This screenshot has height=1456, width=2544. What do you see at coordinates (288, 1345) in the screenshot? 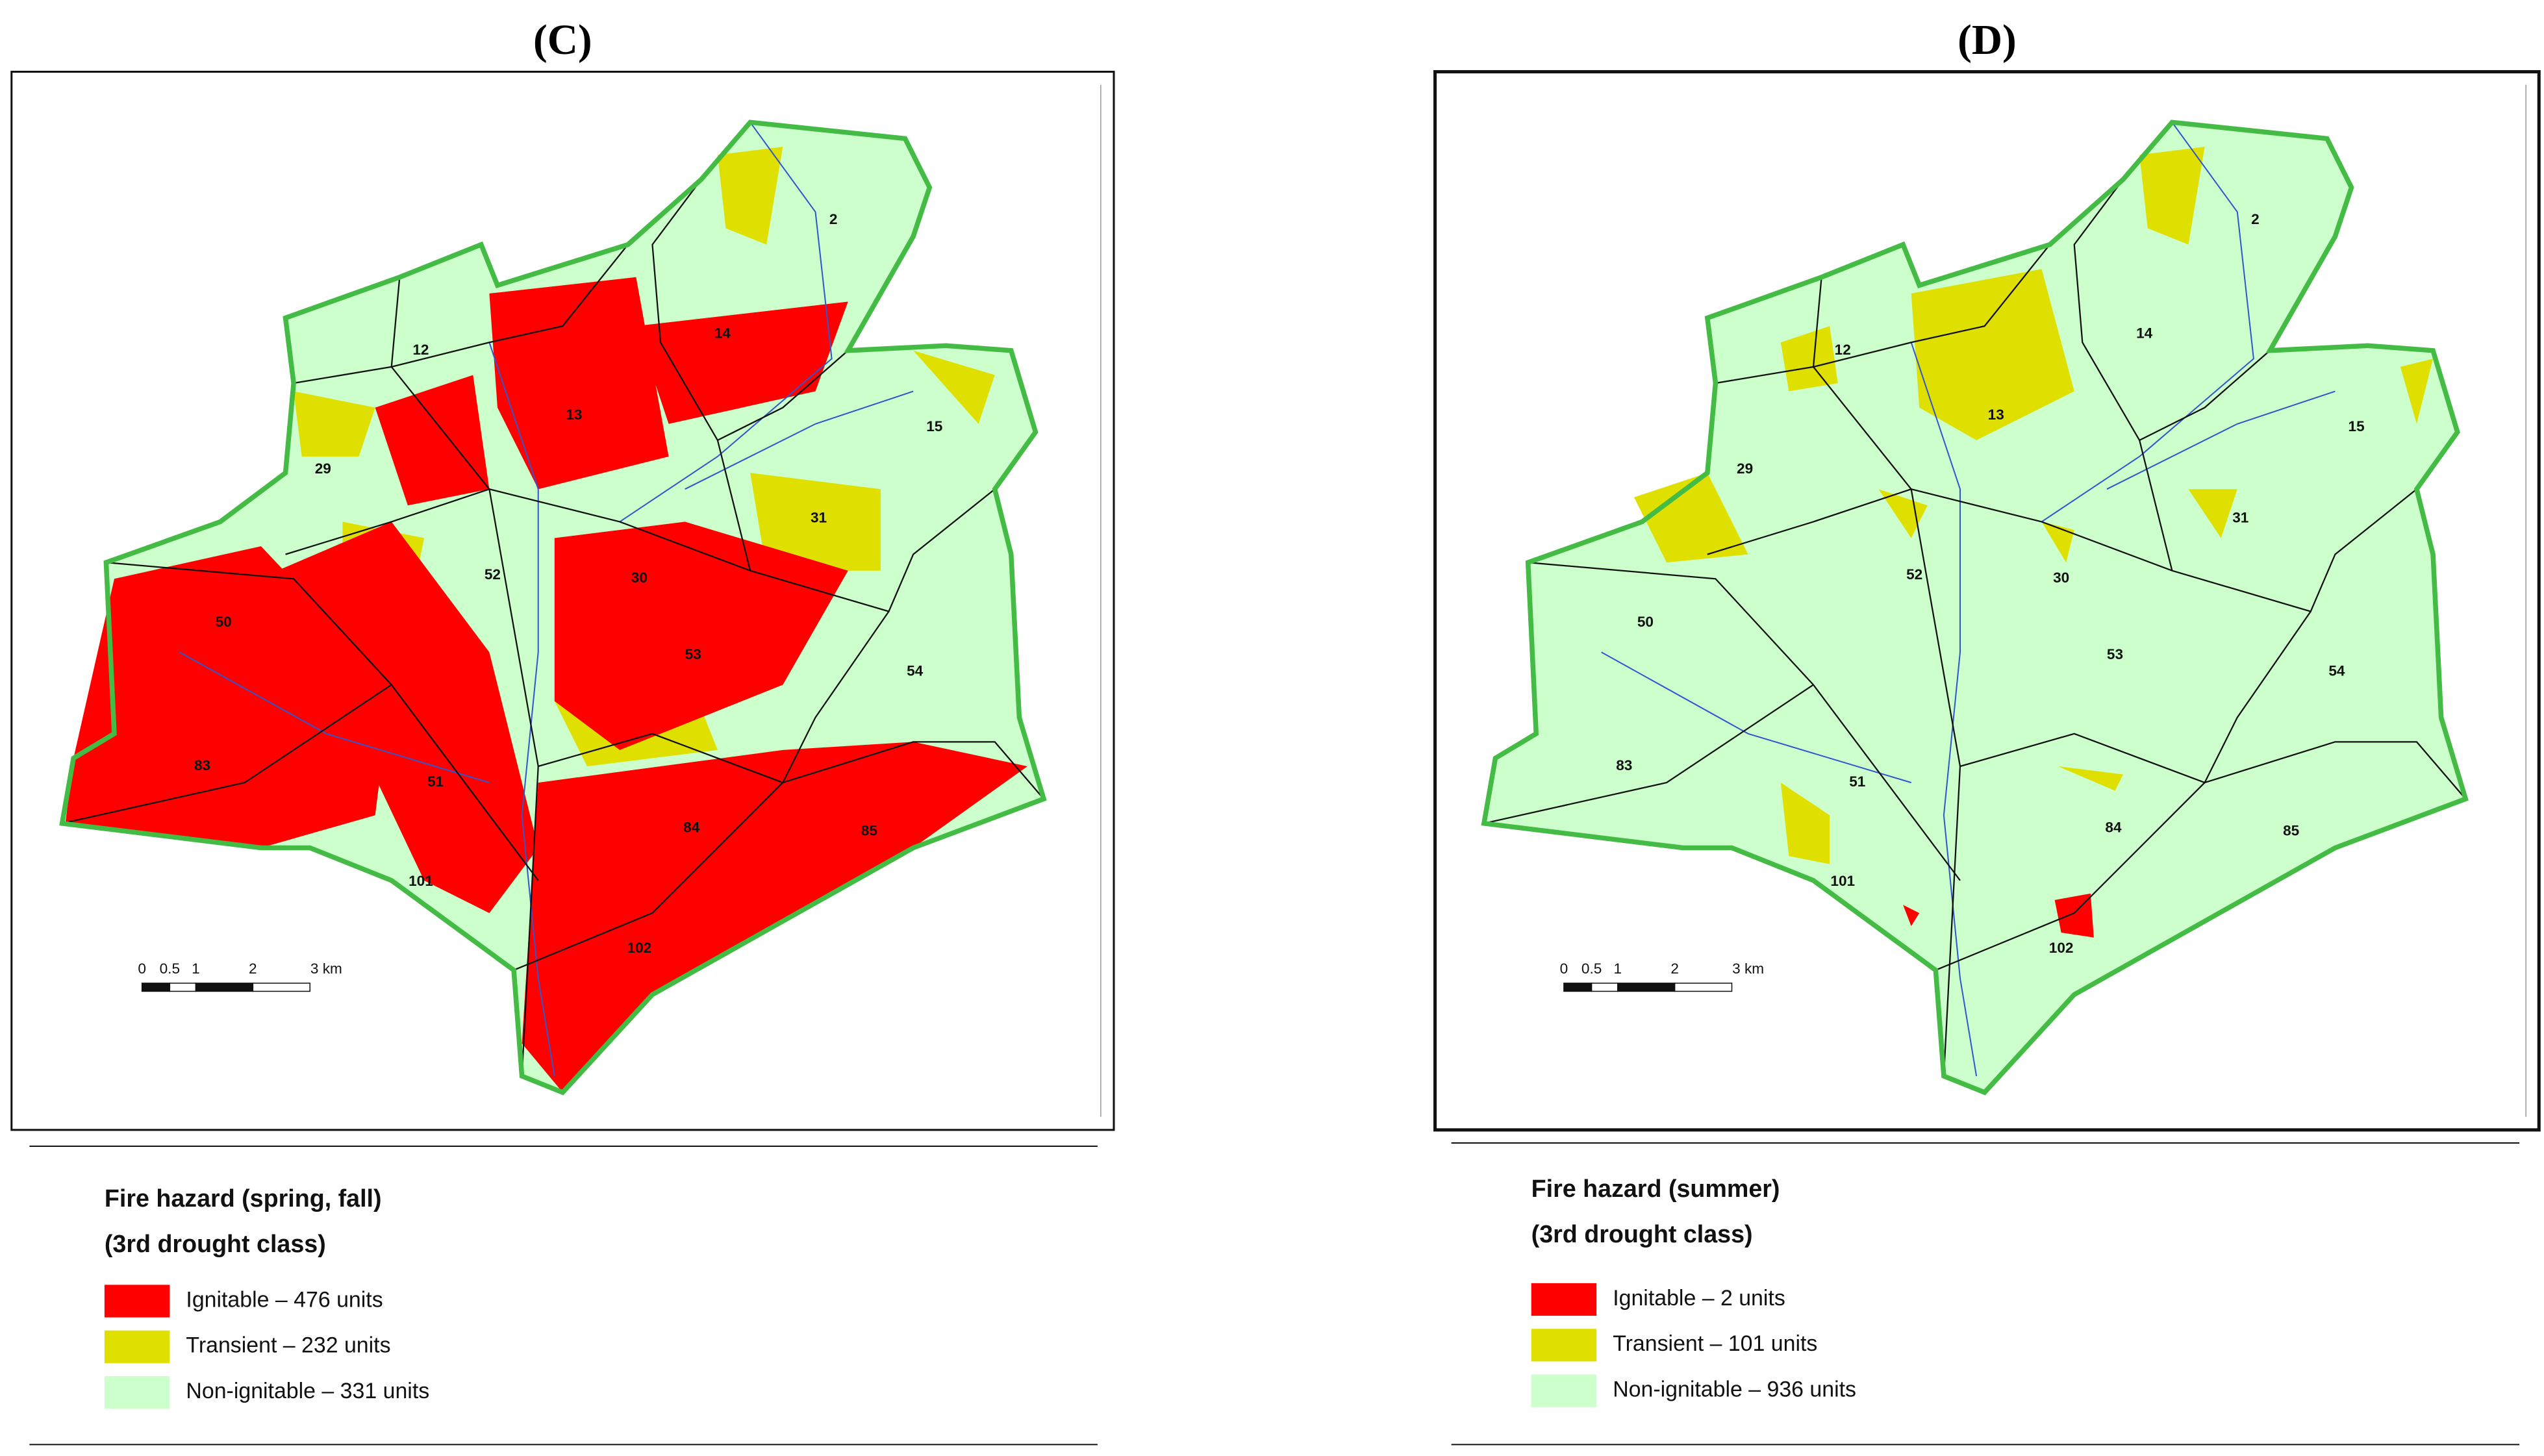
I see `legend-label: Transient – 232 units` at bounding box center [288, 1345].